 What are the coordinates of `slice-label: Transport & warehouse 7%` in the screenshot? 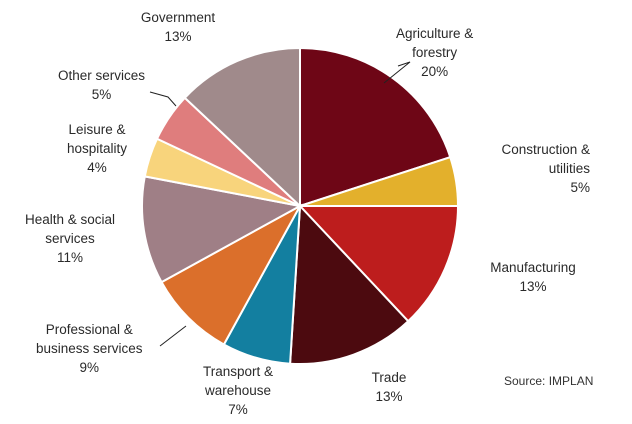 It's located at (238, 390).